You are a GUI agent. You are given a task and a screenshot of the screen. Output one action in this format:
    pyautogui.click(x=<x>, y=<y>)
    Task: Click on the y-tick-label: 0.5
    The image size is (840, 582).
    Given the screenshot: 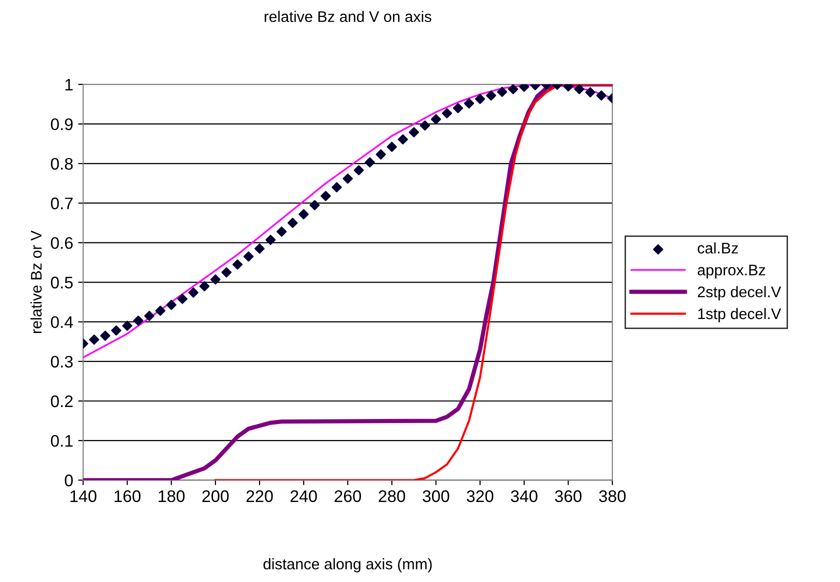 What is the action you would take?
    pyautogui.click(x=61, y=282)
    